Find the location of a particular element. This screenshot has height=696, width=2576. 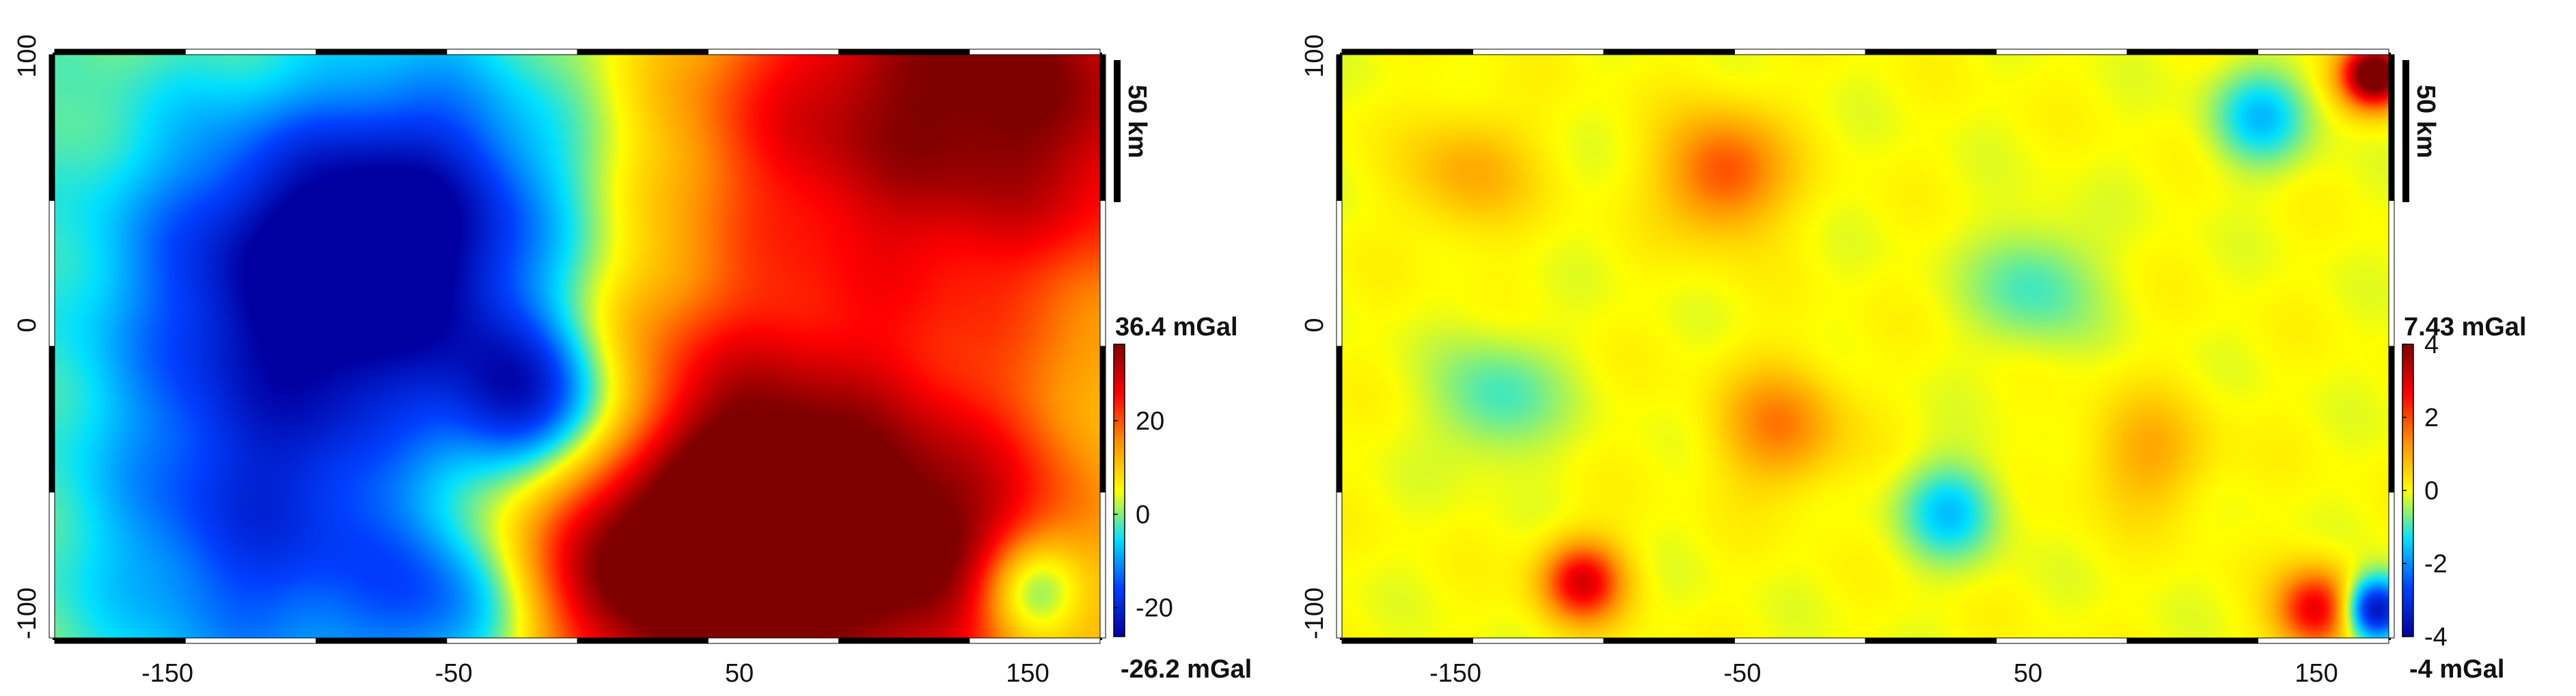

colorbar-max-label: 7.43 mGal is located at coordinates (2465, 327).